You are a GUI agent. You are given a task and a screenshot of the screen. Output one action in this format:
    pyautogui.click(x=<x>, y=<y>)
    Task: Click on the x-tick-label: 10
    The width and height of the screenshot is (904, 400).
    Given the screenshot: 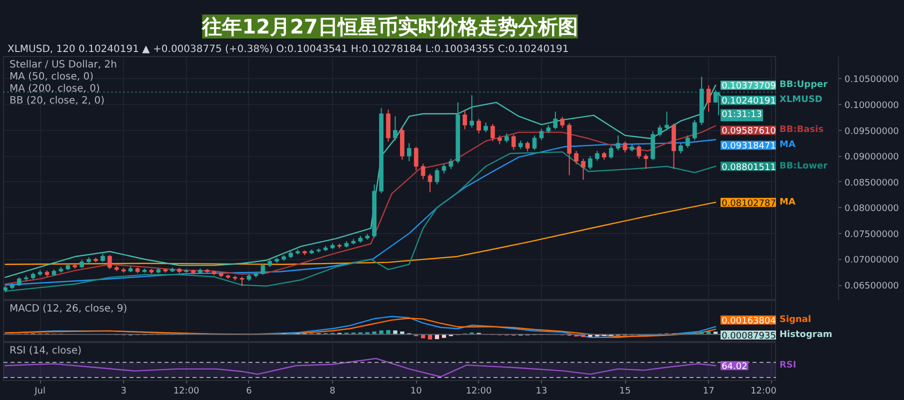 What is the action you would take?
    pyautogui.click(x=416, y=391)
    